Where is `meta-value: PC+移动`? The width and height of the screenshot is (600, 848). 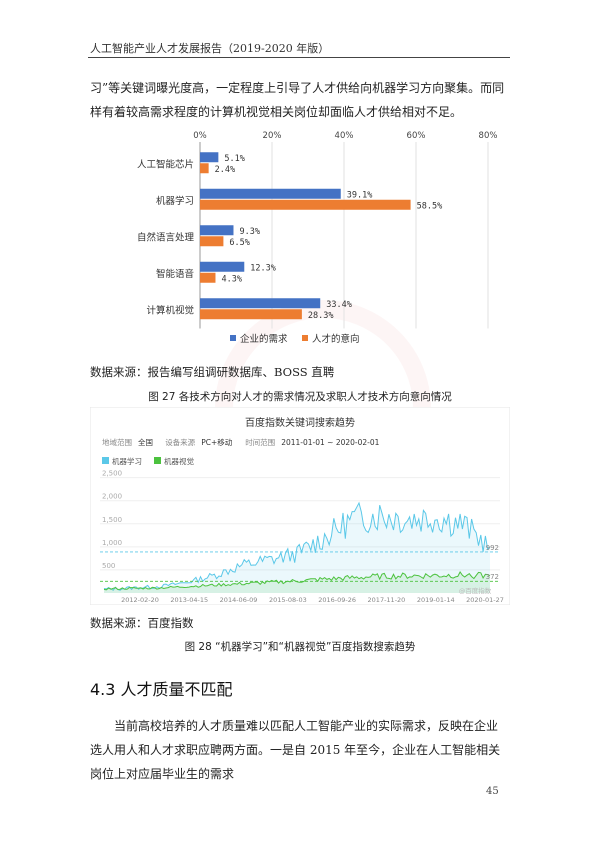
meta-value: PC+移动 is located at coordinates (217, 442).